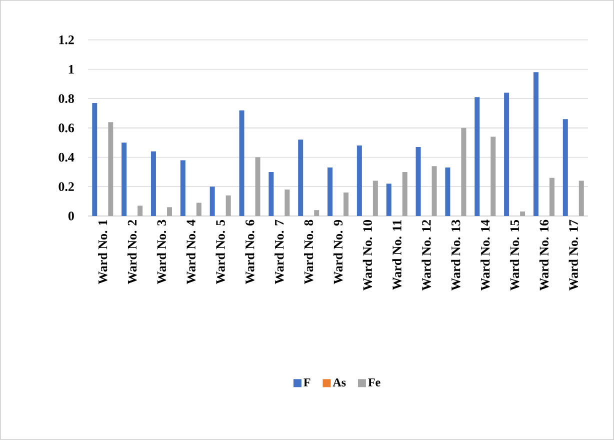 The image size is (614, 440). What do you see at coordinates (544, 255) in the screenshot?
I see `x-tick-label: Ward No. 16` at bounding box center [544, 255].